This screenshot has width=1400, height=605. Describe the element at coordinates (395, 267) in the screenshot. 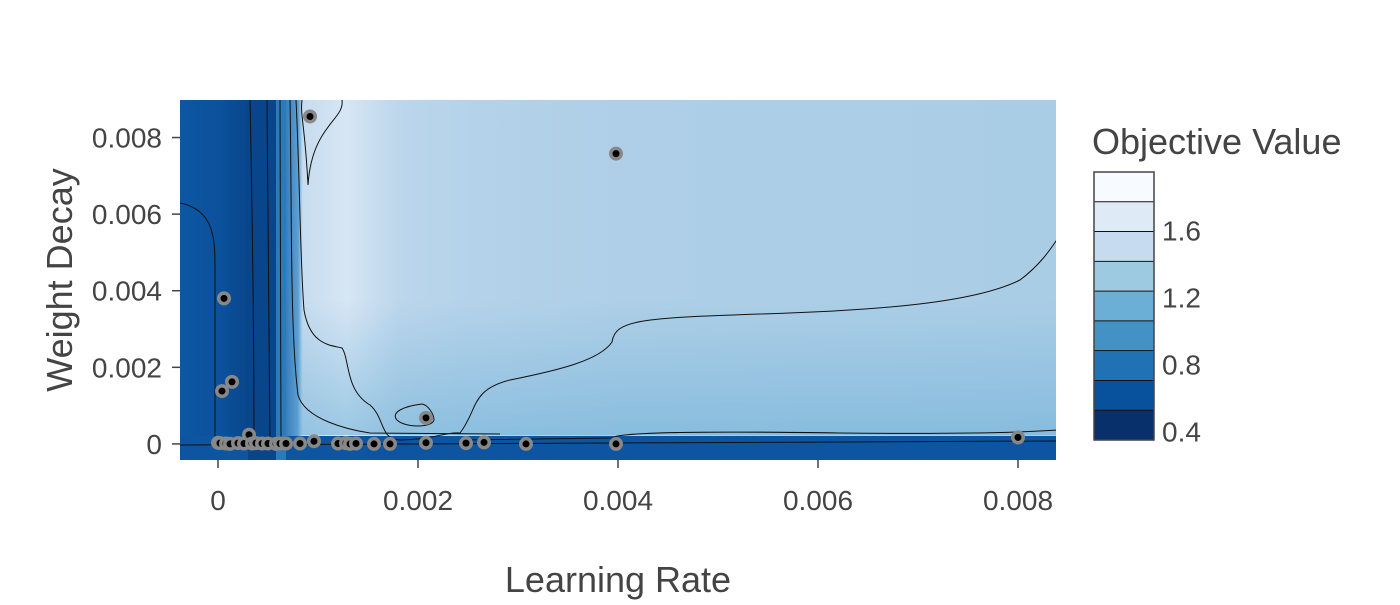

I see `contour-line-blob` at that location.